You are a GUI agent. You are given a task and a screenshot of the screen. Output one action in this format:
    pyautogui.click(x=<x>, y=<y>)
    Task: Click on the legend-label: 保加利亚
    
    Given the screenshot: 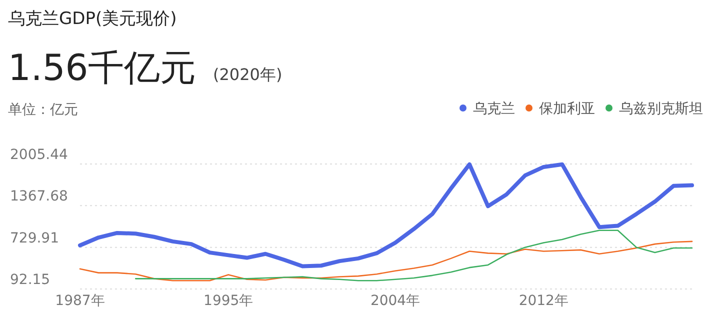 What is the action you would take?
    pyautogui.click(x=567, y=109)
    